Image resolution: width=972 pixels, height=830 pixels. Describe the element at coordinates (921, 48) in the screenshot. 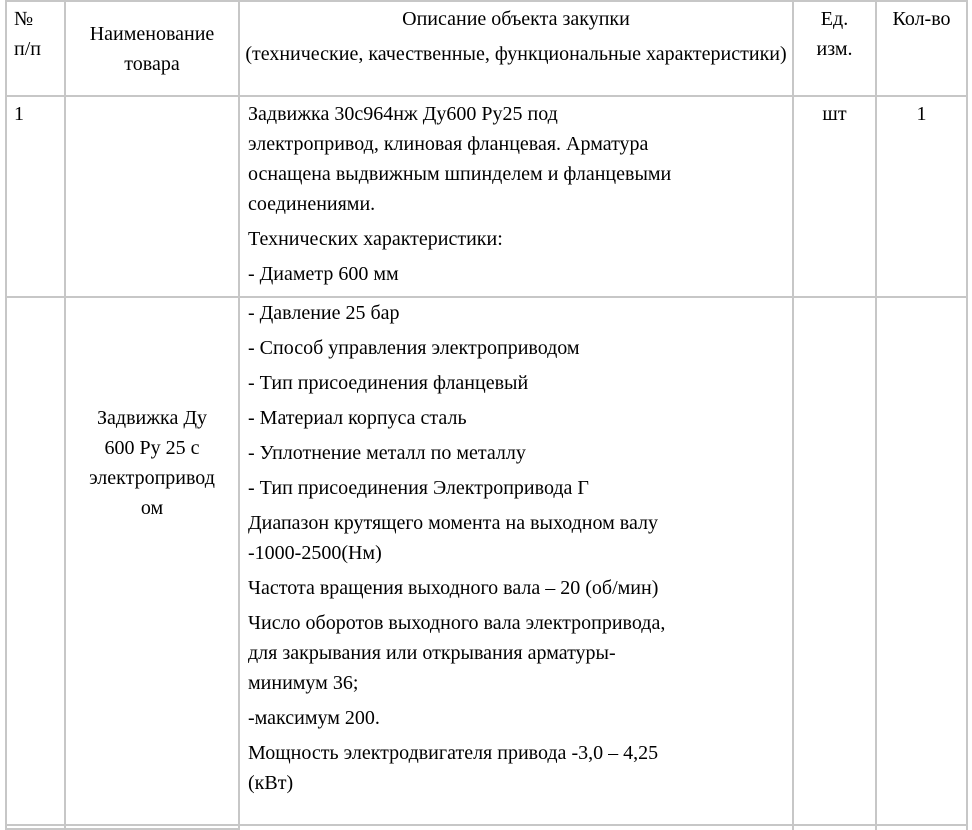

I see `header-cell-quantity: Кол-во` at that location.